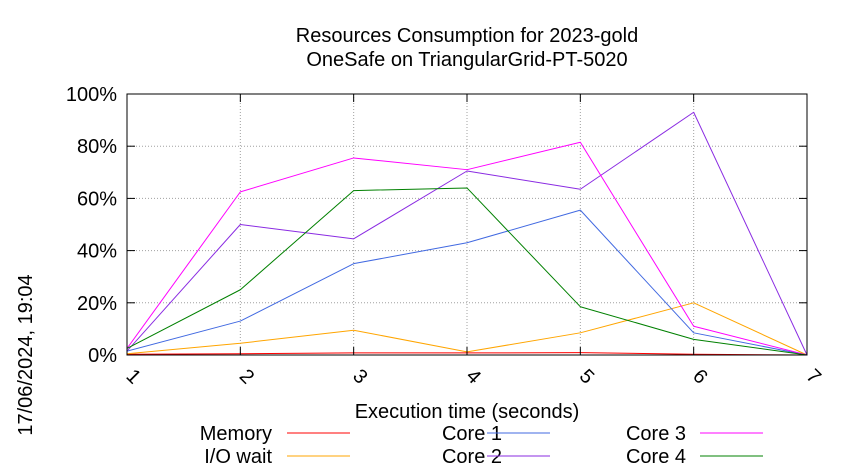 The height and width of the screenshot is (475, 850). I want to click on legend-label: Core 2, so click(472, 457).